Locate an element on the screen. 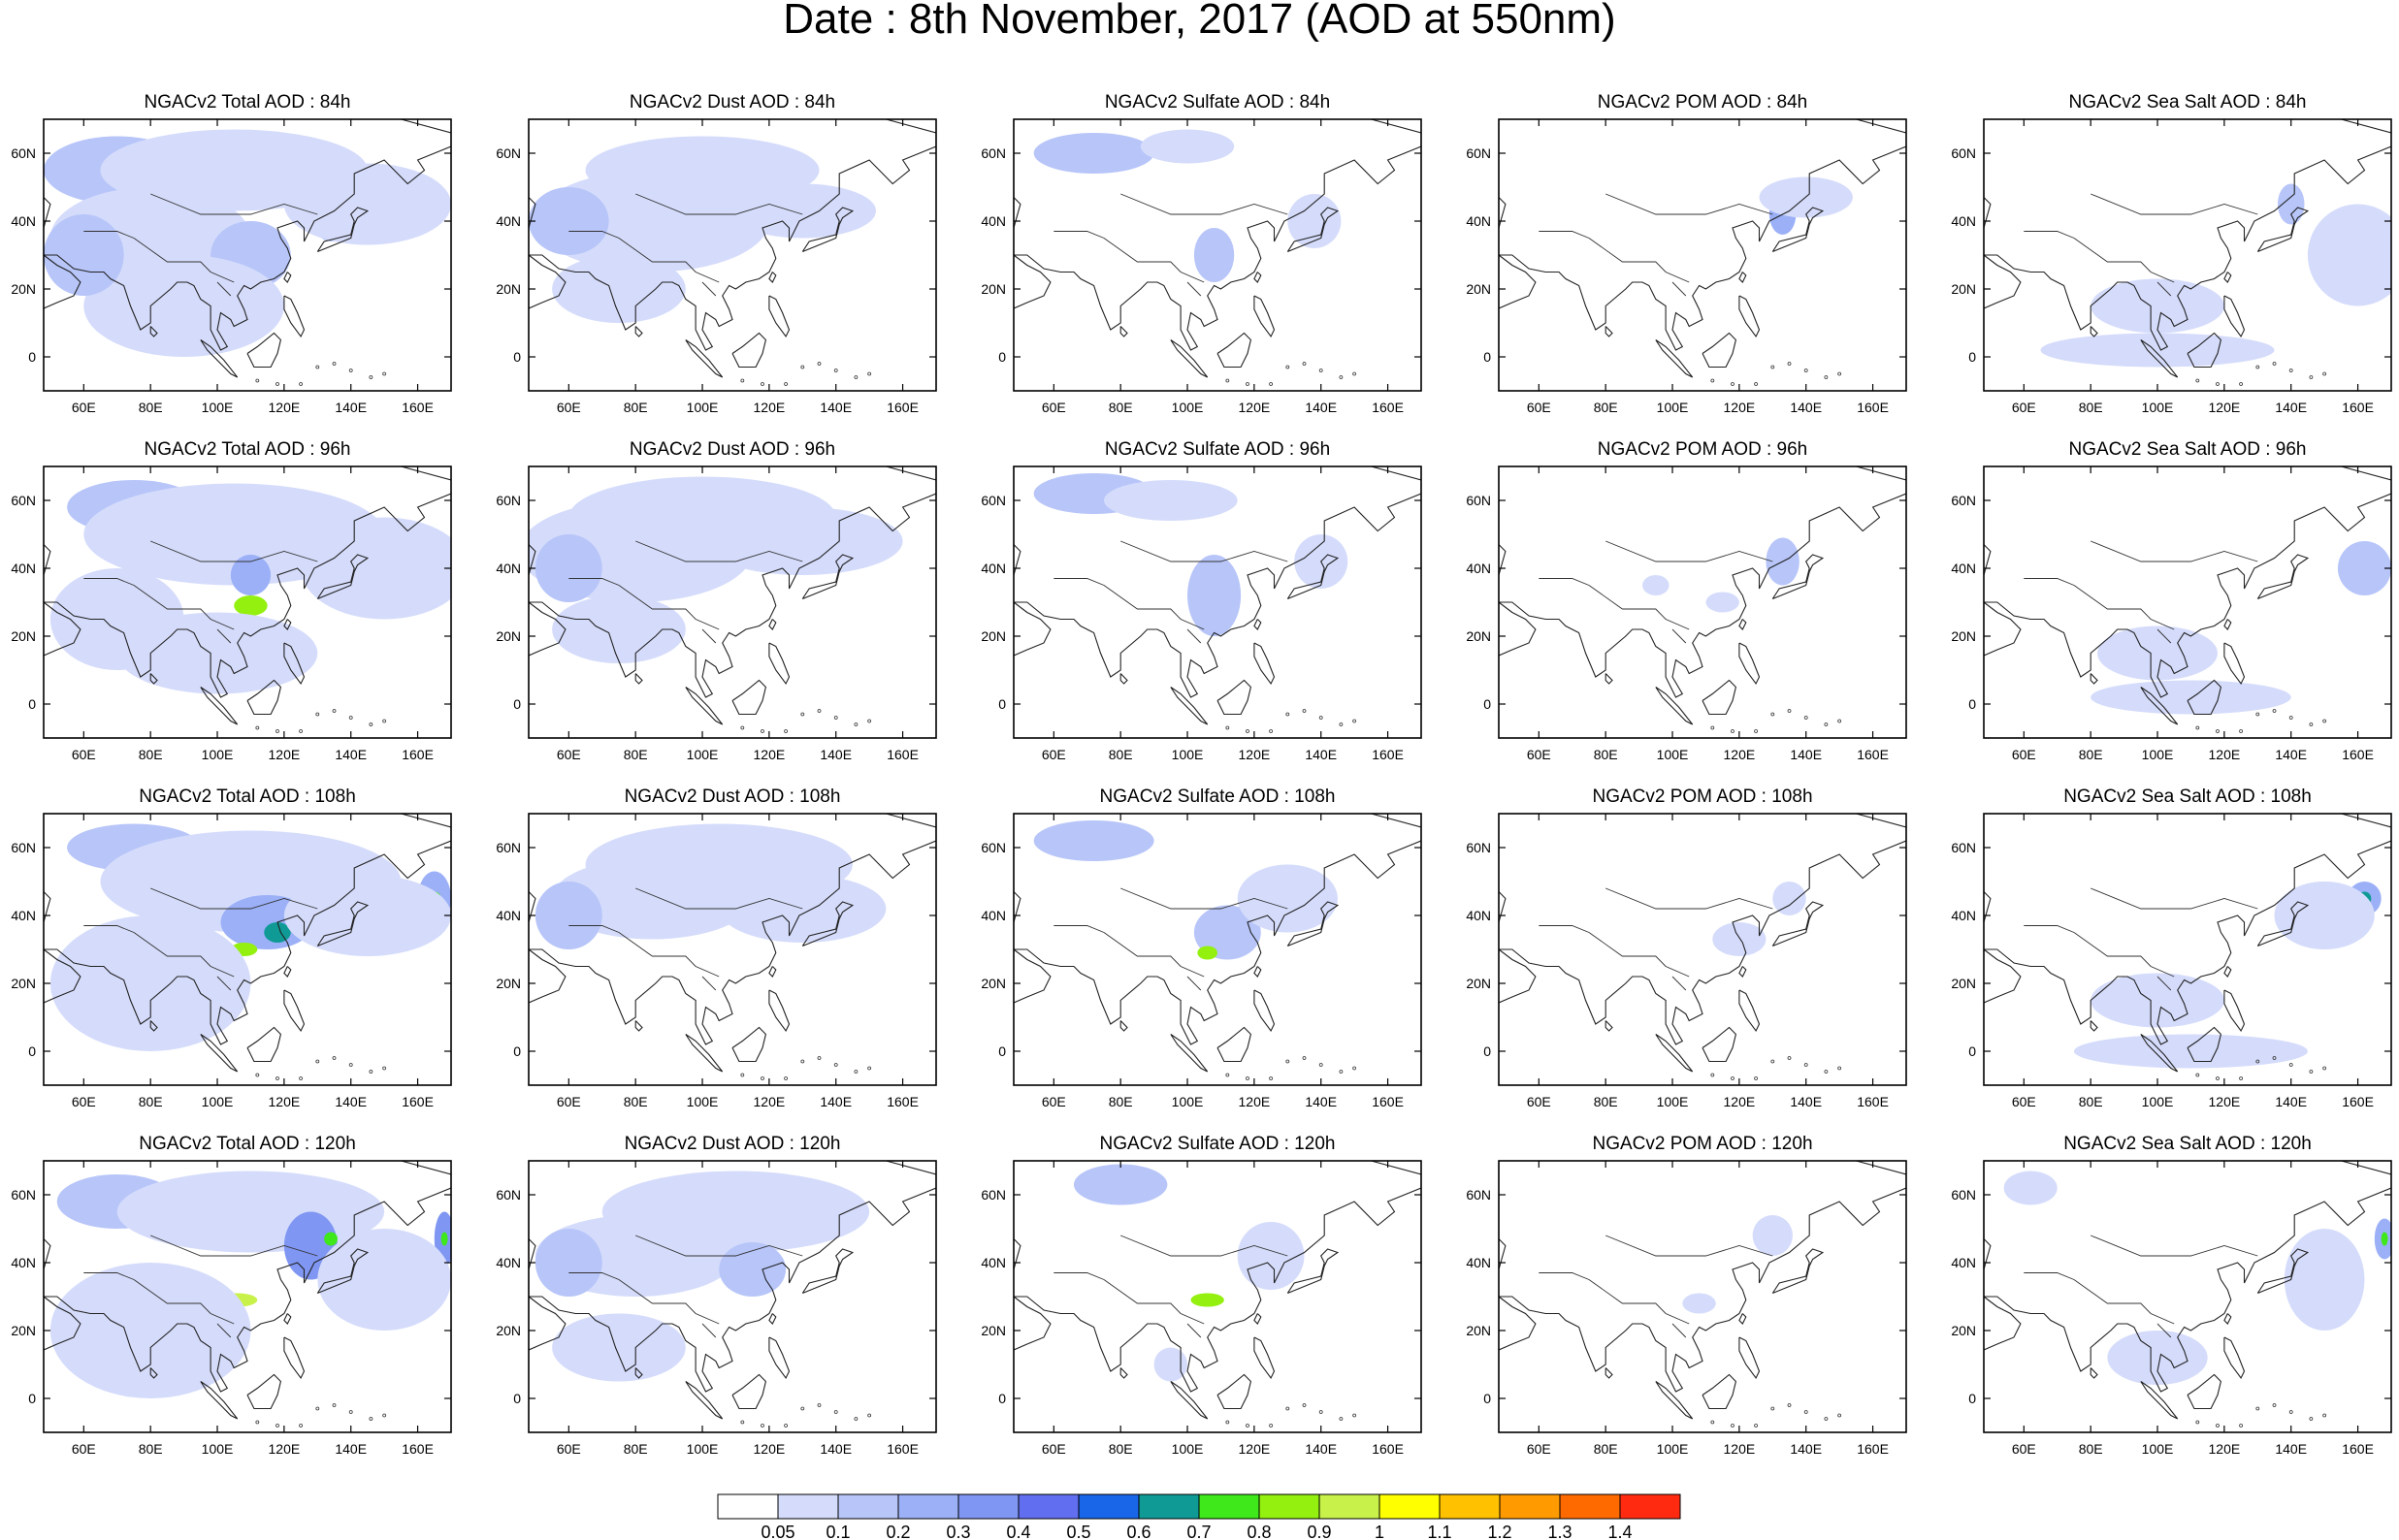 The image size is (2399, 1540). figure-title: Date : 8th November, 2017 (AOD at 550nm) is located at coordinates (1199, 21).